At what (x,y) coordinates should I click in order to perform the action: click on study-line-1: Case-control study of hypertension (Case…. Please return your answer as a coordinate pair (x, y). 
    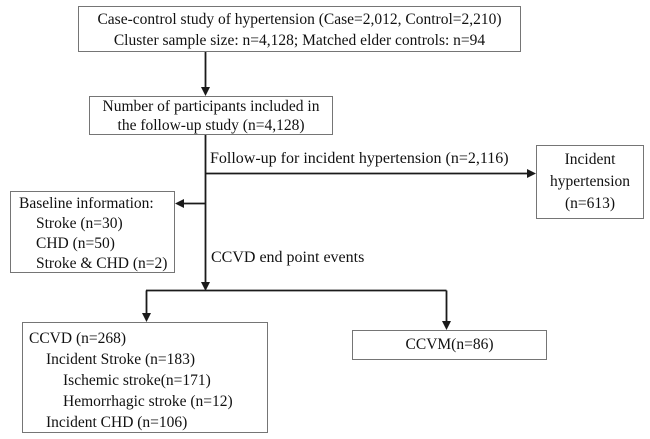
    Looking at the image, I should click on (299, 19).